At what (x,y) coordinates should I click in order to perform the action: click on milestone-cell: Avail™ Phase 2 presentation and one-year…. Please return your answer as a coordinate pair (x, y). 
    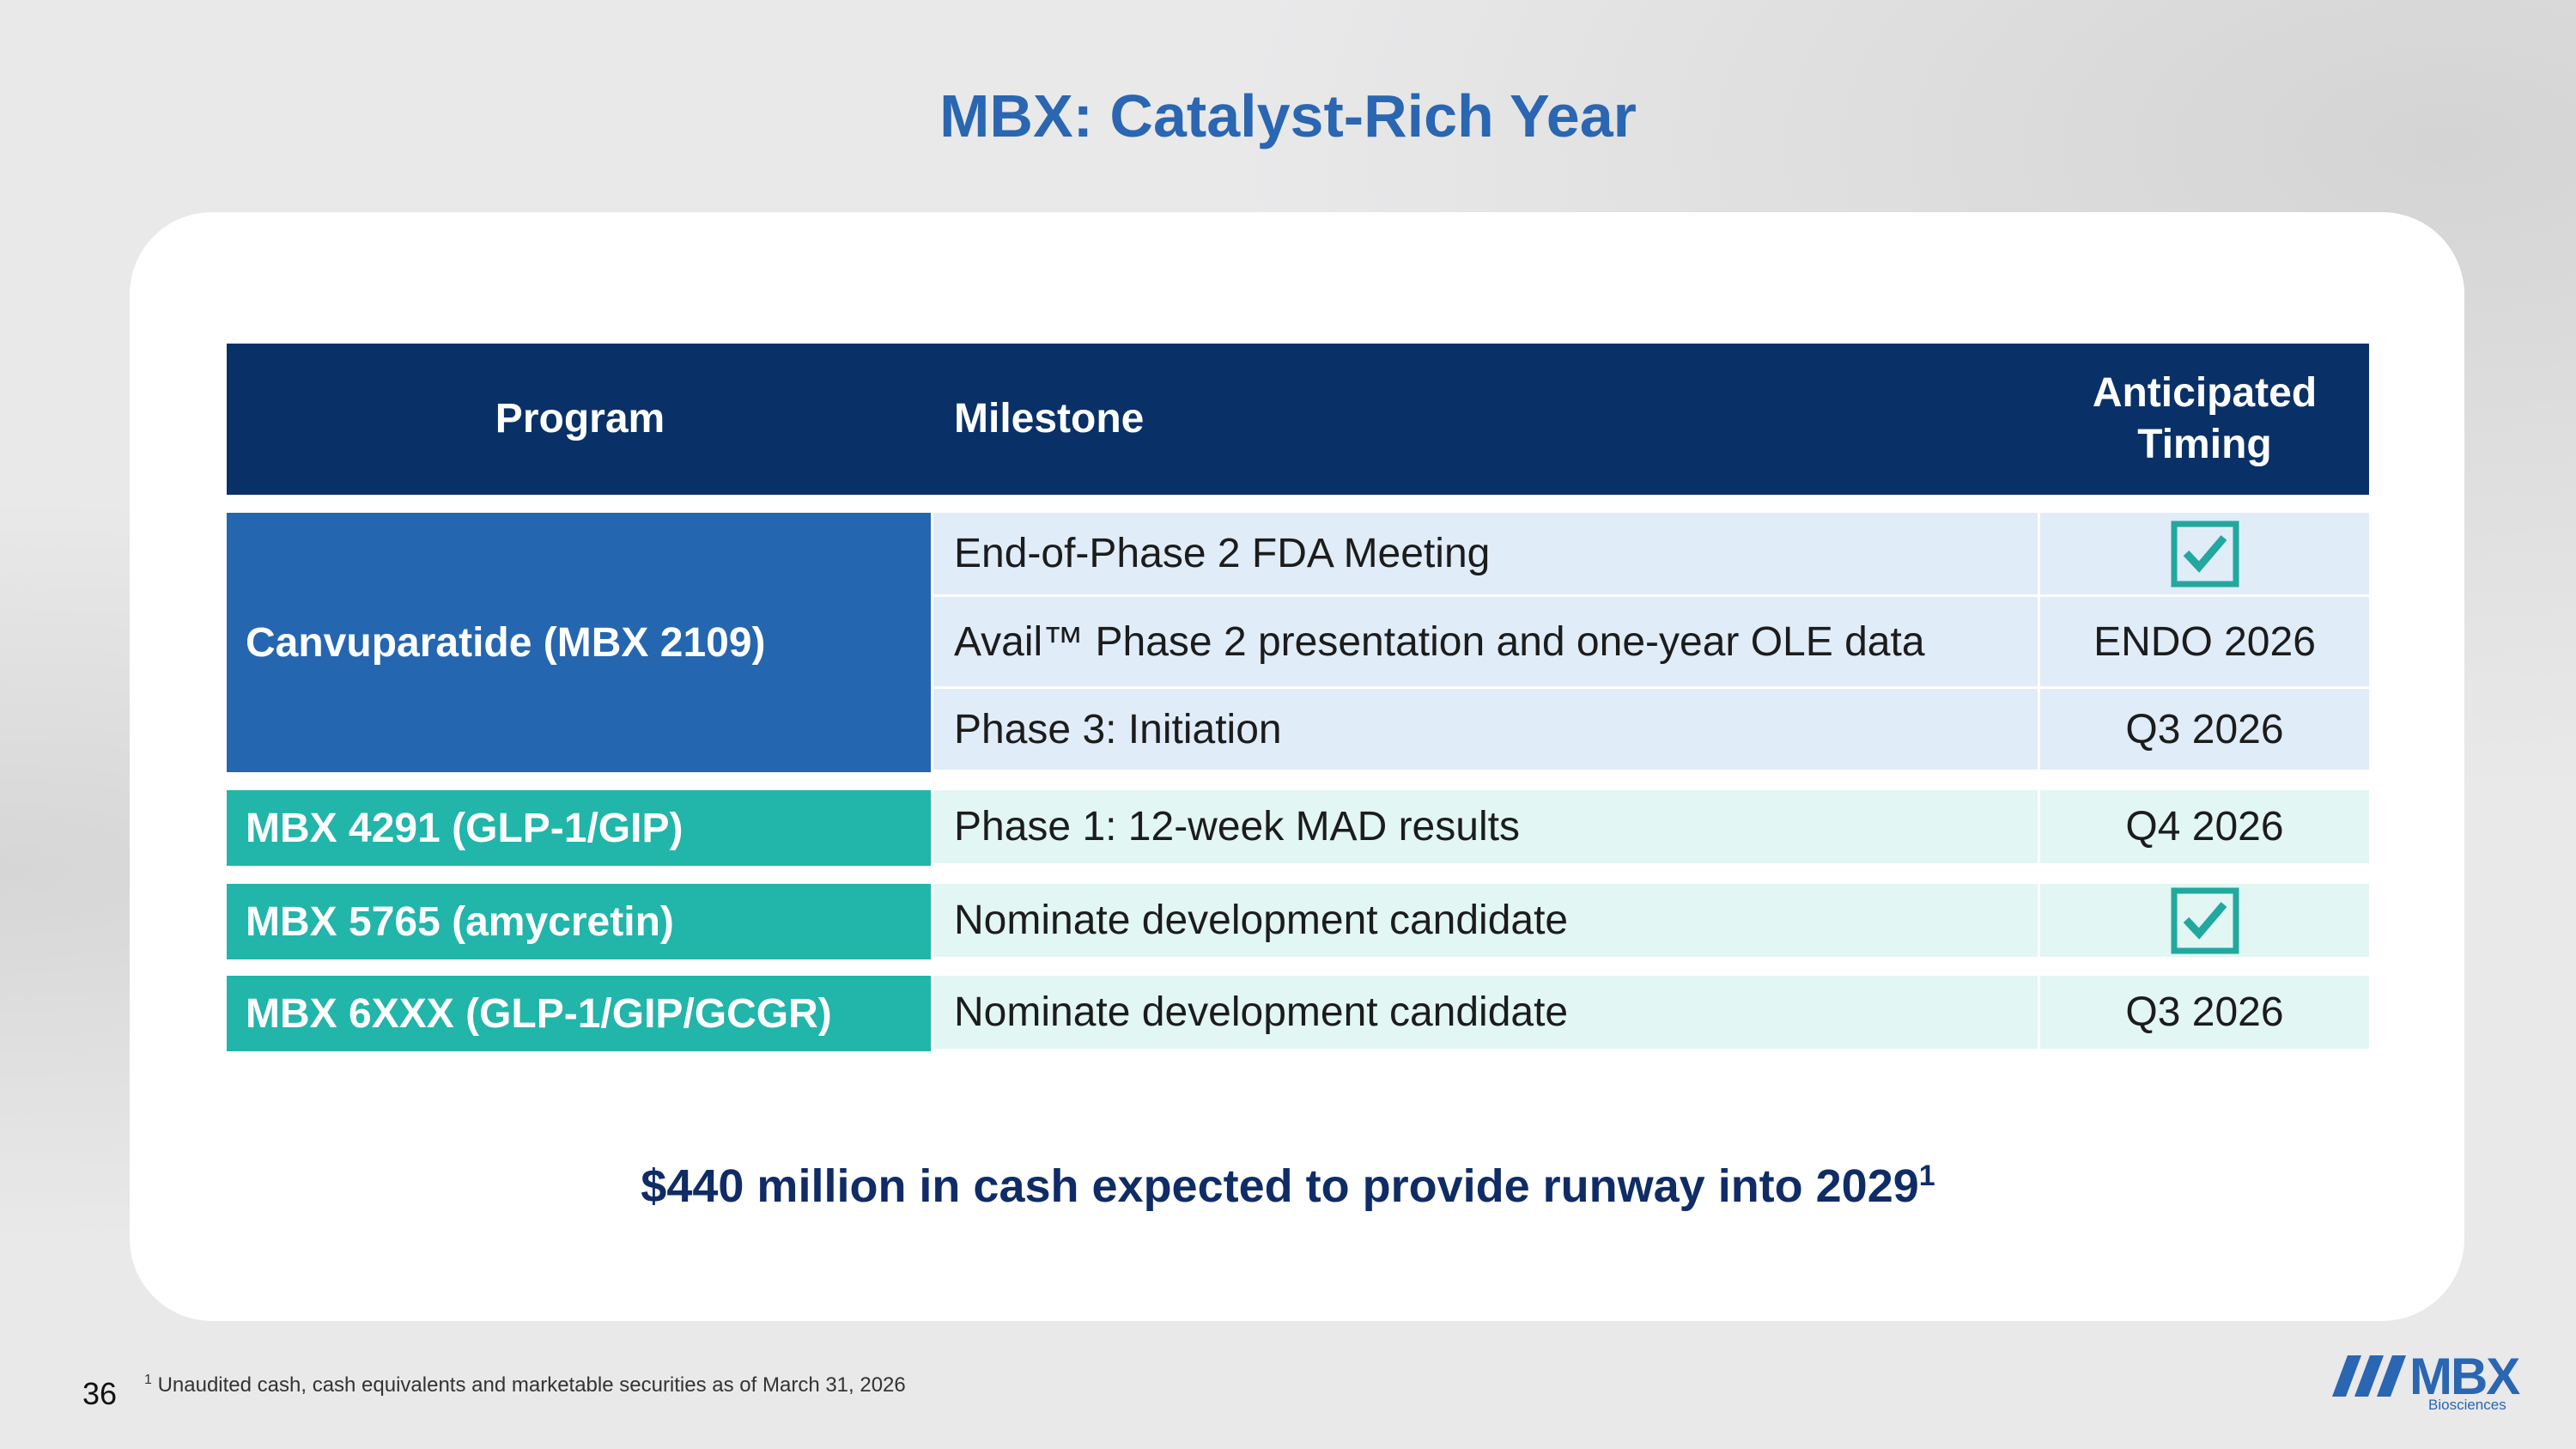
    Looking at the image, I should click on (1485, 641).